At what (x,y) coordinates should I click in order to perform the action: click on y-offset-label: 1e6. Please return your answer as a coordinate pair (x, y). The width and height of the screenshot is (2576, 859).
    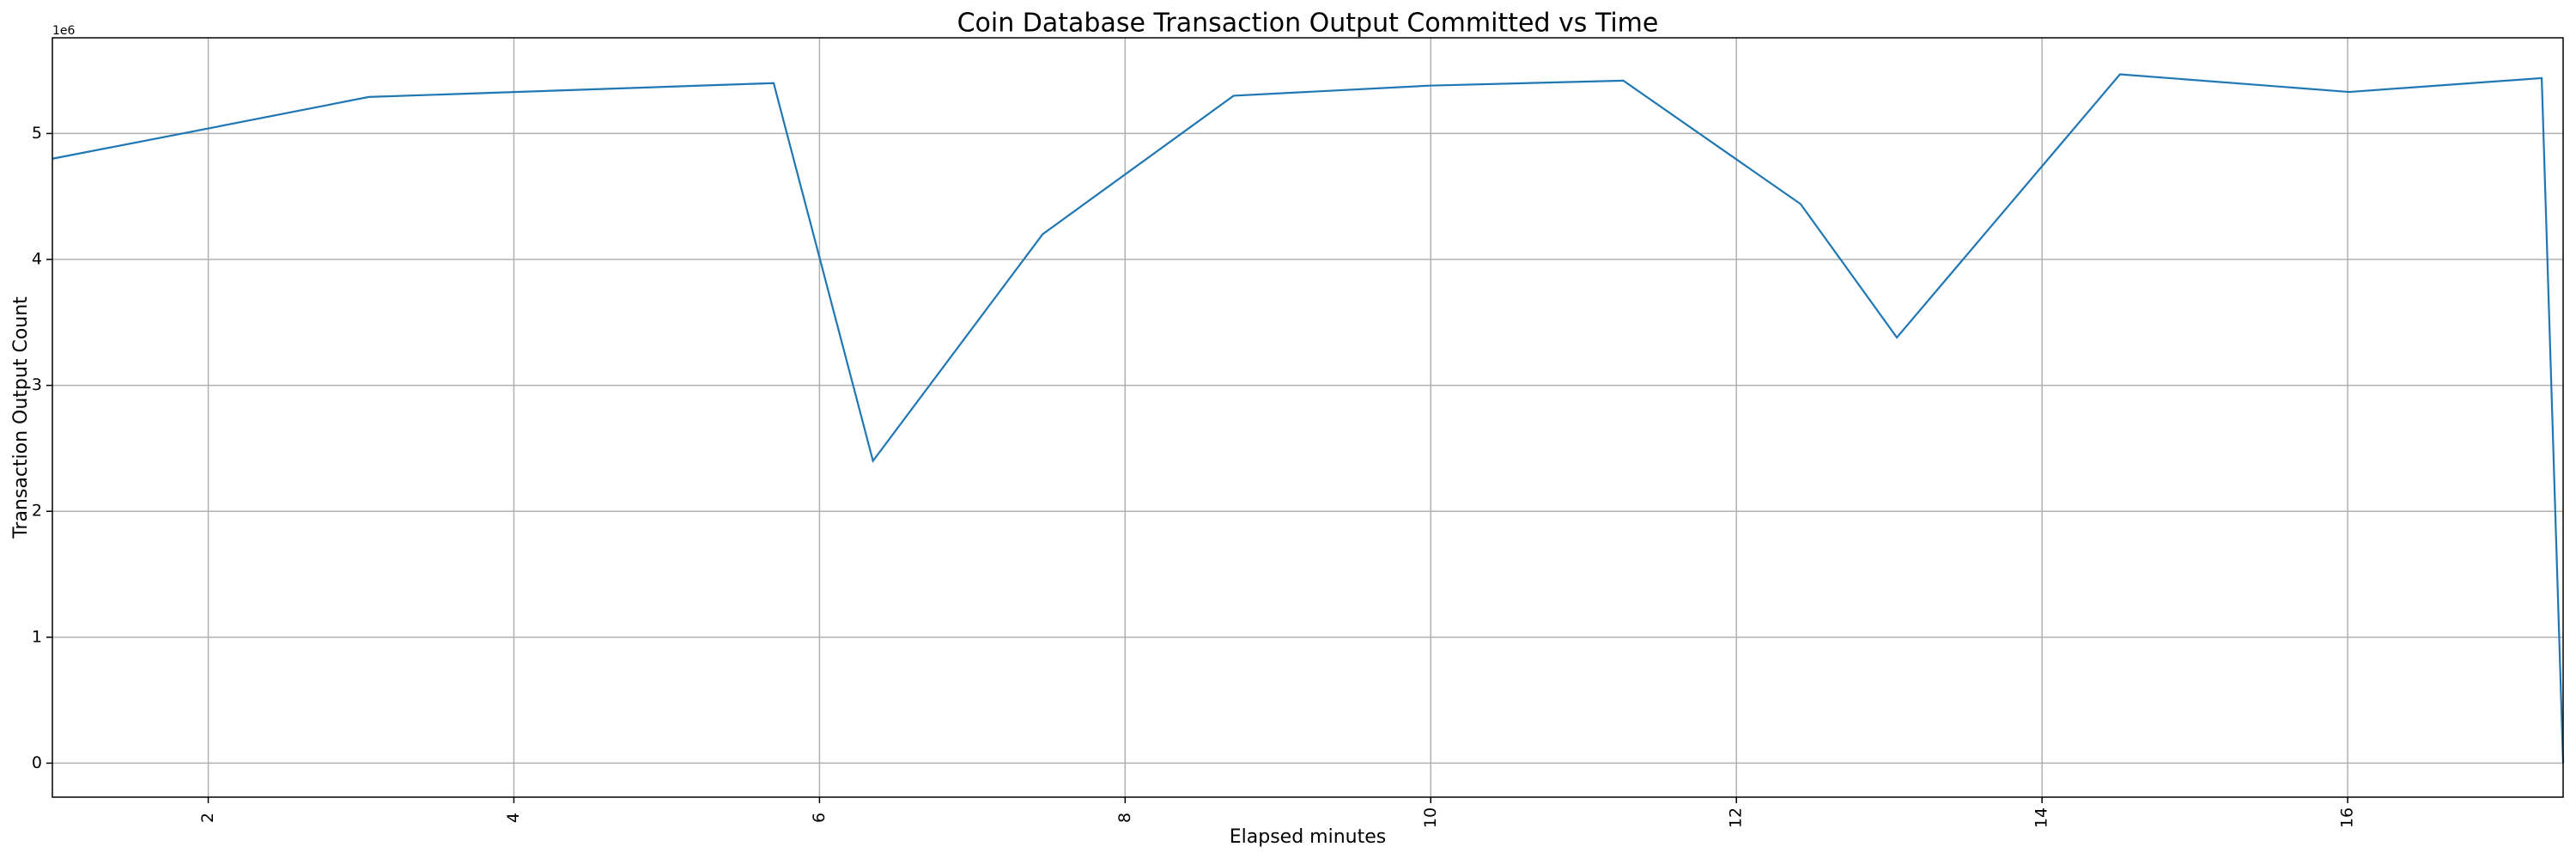
    Looking at the image, I should click on (64, 31).